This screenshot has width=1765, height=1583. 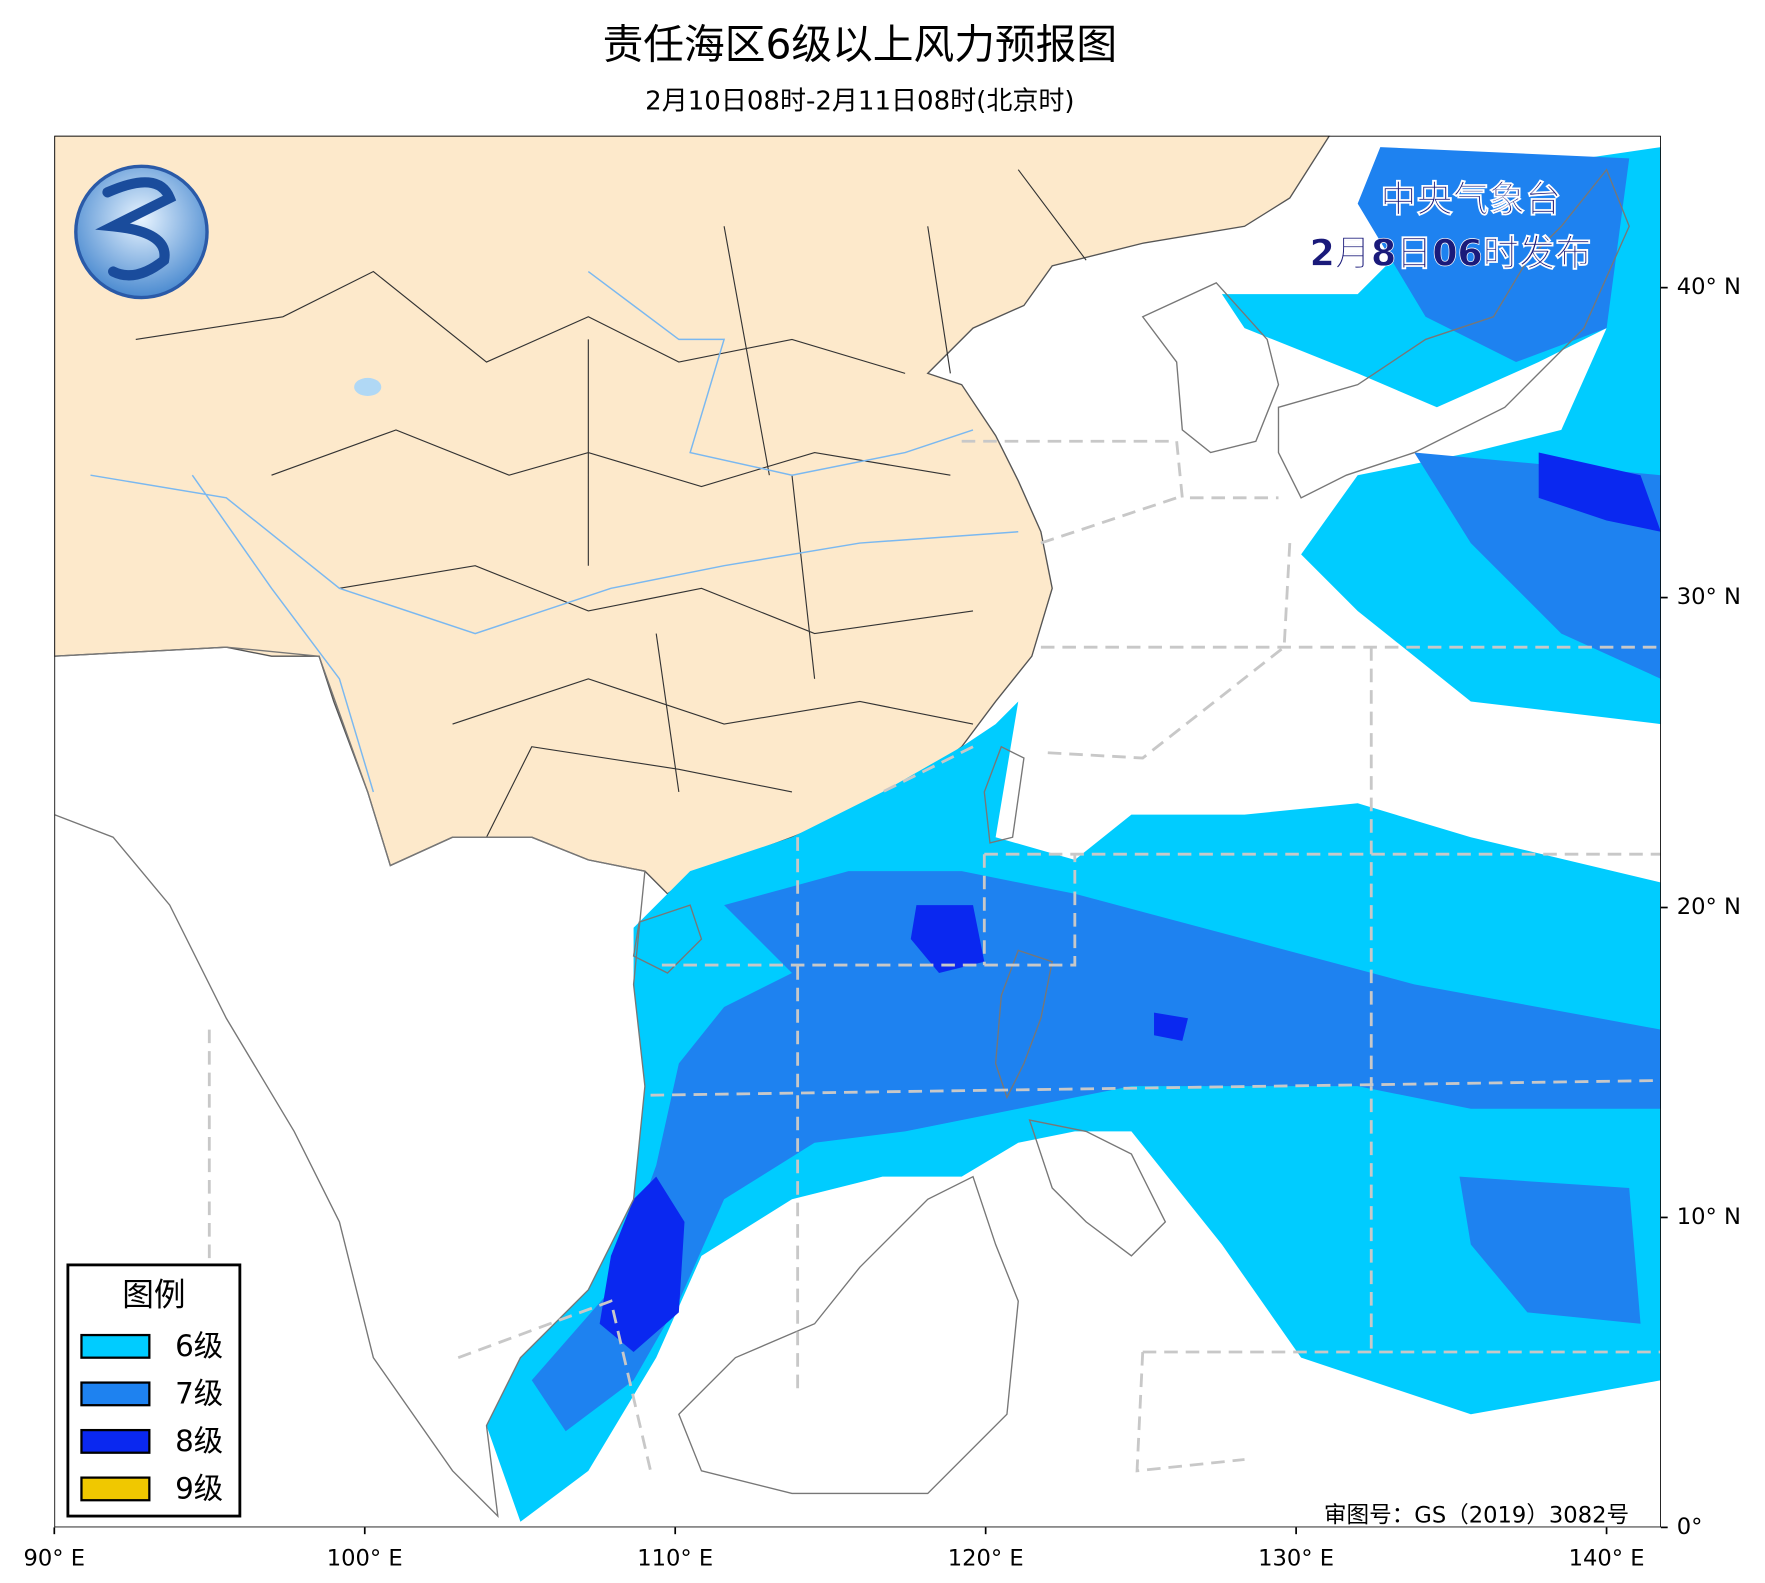 What do you see at coordinates (1509, 735) in the screenshot?
I see `wind-area` at bounding box center [1509, 735].